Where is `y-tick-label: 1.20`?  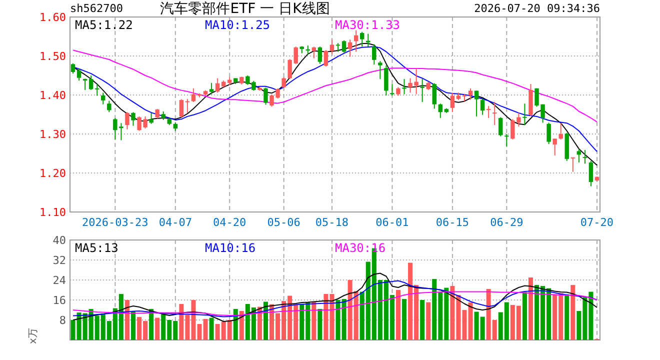 y-tick-label: 1.20 is located at coordinates (53, 173).